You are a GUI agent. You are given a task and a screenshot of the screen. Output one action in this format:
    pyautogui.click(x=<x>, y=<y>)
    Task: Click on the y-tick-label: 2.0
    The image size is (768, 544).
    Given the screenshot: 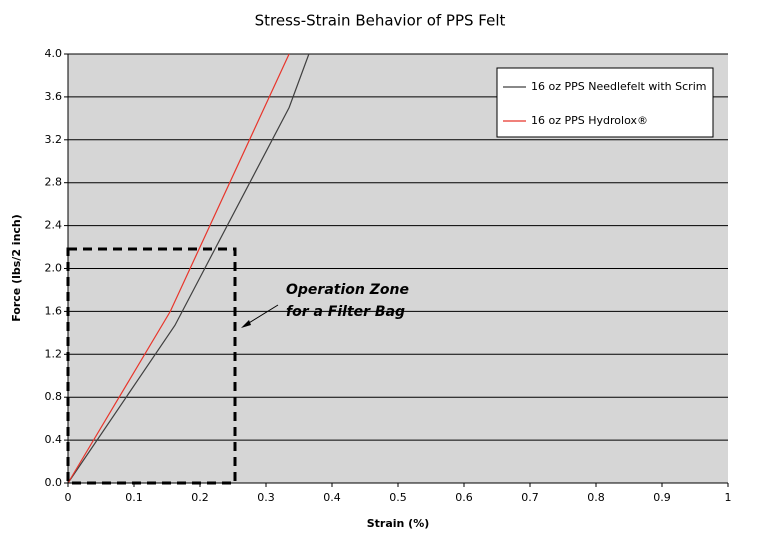 What is the action you would take?
    pyautogui.click(x=54, y=268)
    